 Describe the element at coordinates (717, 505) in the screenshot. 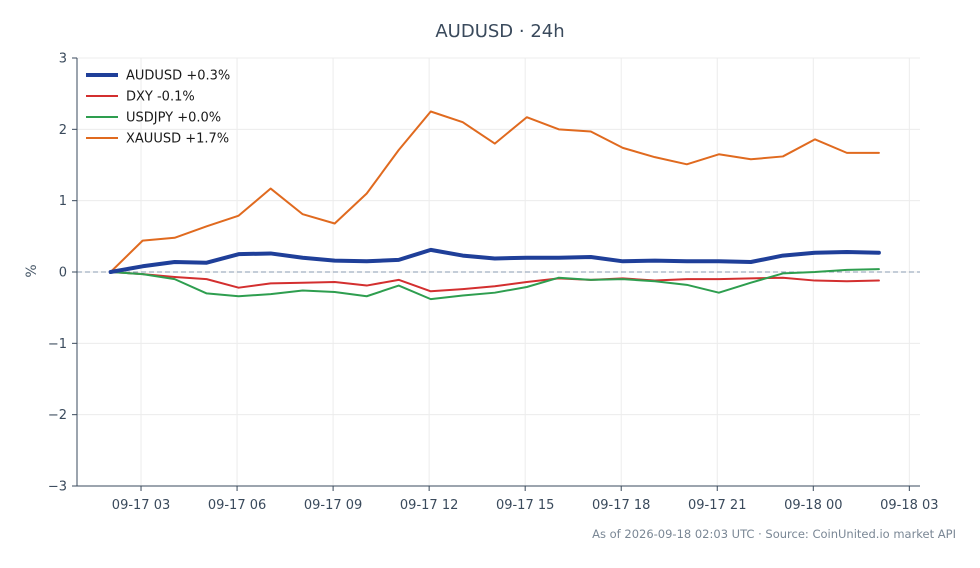

I see `x-tick-label: 09-17 21` at that location.